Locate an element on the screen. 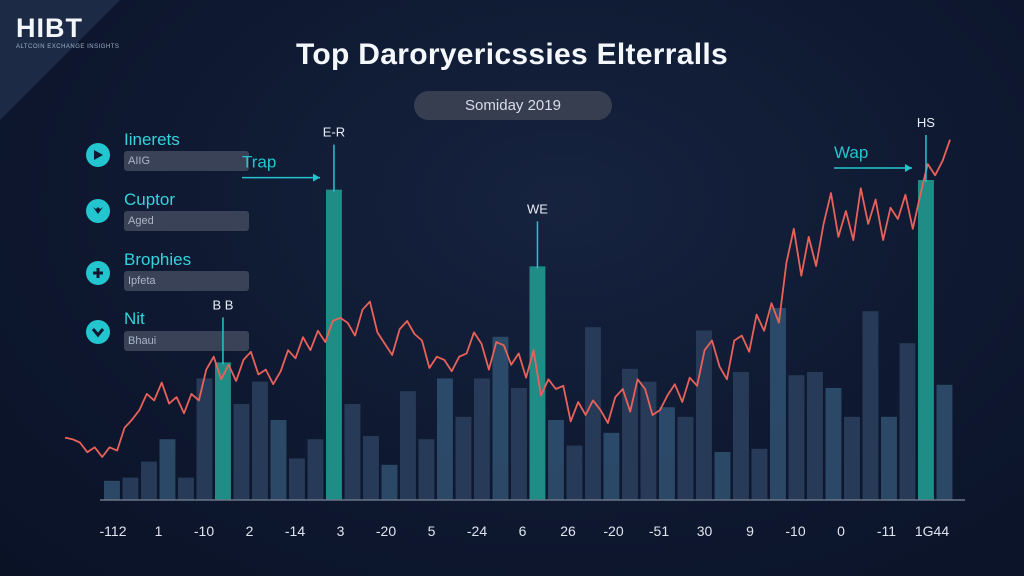 Image resolution: width=1024 pixels, height=576 pixels. x-tick-label: 1G44 is located at coordinates (932, 531).